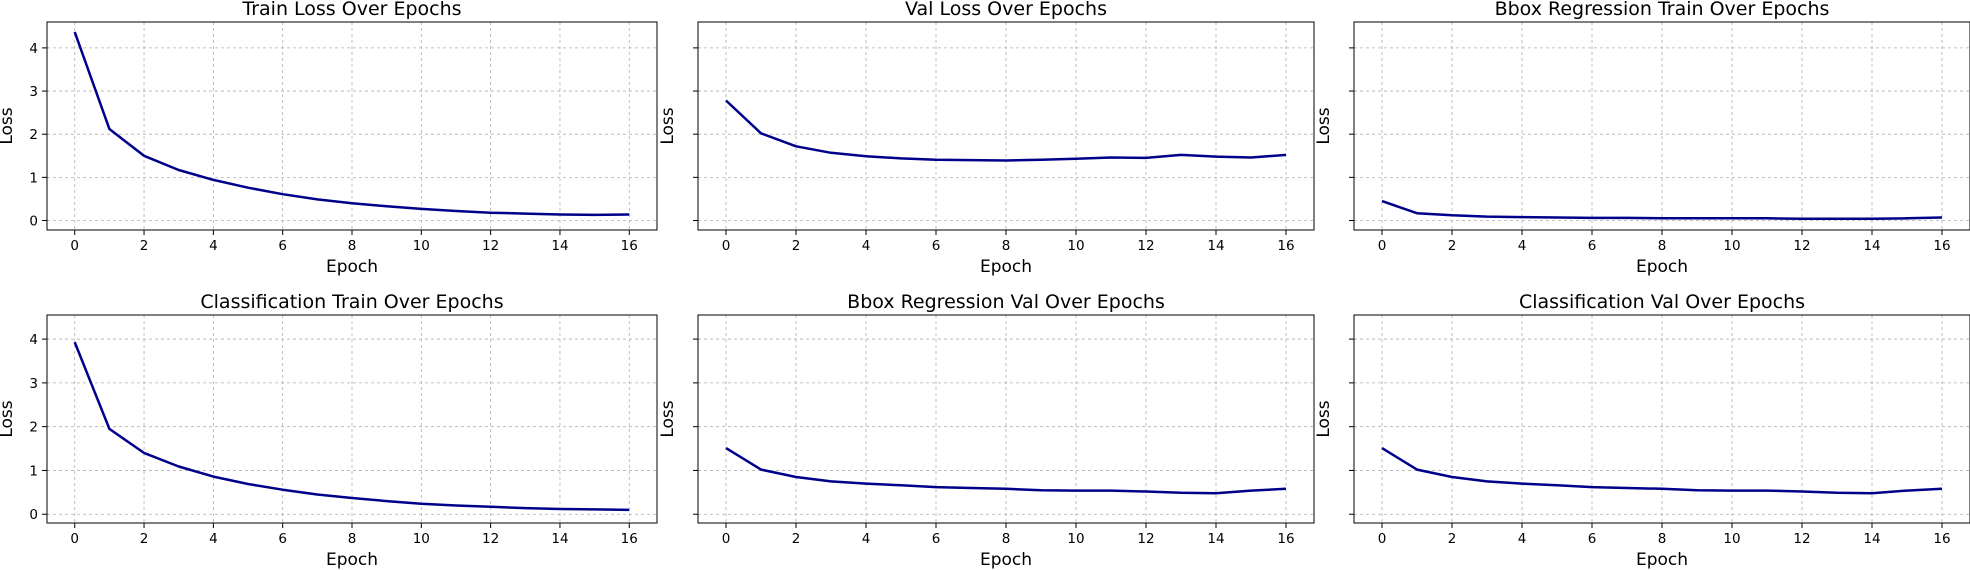  What do you see at coordinates (1006, 302) in the screenshot?
I see `subplot-title: Bbox Regression Val Over Epochs` at bounding box center [1006, 302].